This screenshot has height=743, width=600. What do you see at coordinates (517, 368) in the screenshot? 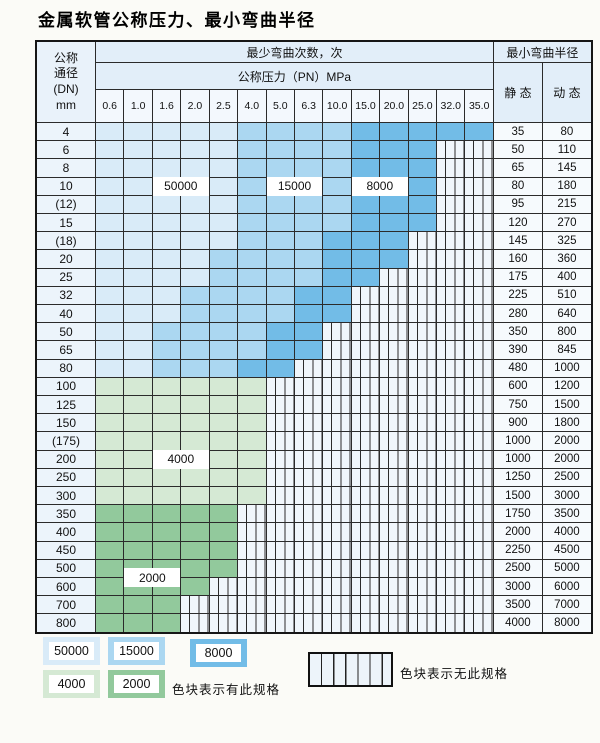
I see `static-cell: 480` at bounding box center [517, 368].